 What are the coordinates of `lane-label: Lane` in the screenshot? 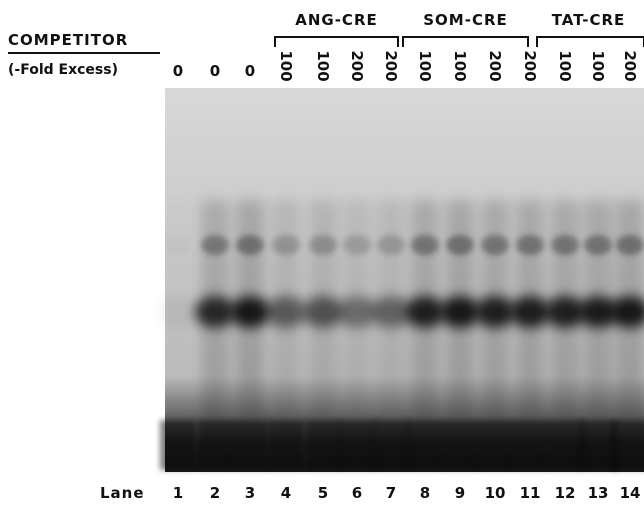 It's located at (122, 493).